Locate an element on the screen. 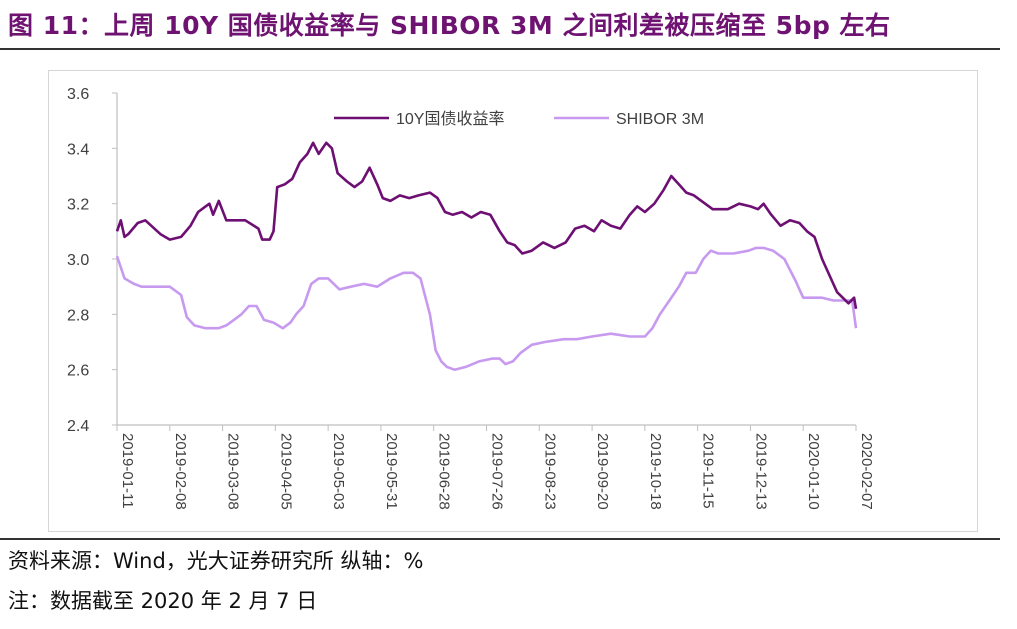  legend: 10Y国债收益率 SHIBOR 3M is located at coordinates (519, 119).